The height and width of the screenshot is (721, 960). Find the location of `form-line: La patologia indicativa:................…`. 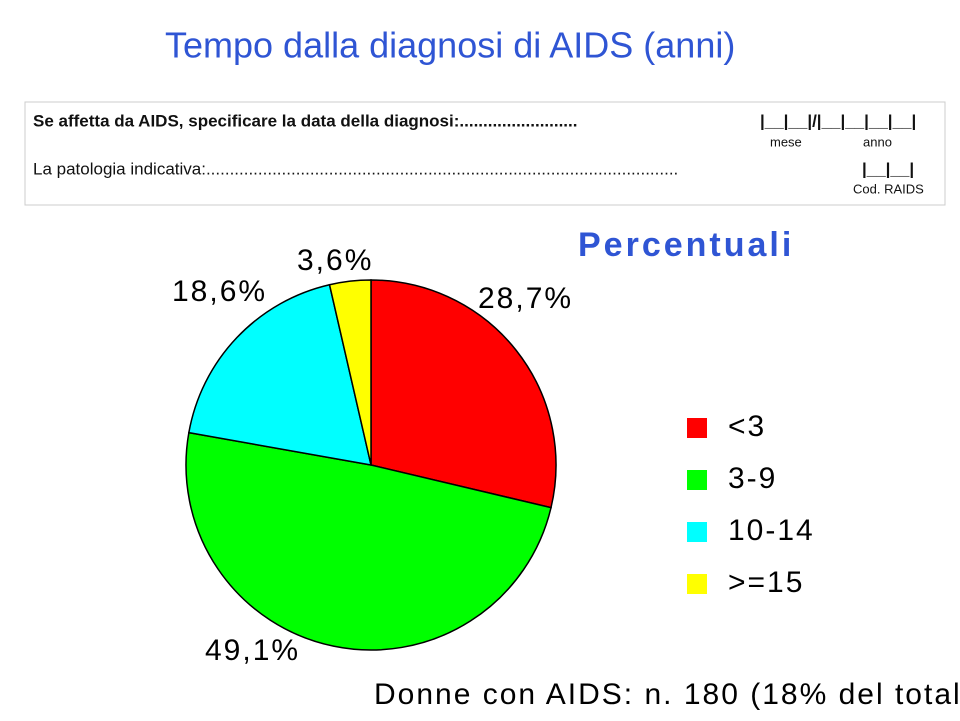

form-line: La patologia indicativa:................… is located at coordinates (355, 168).